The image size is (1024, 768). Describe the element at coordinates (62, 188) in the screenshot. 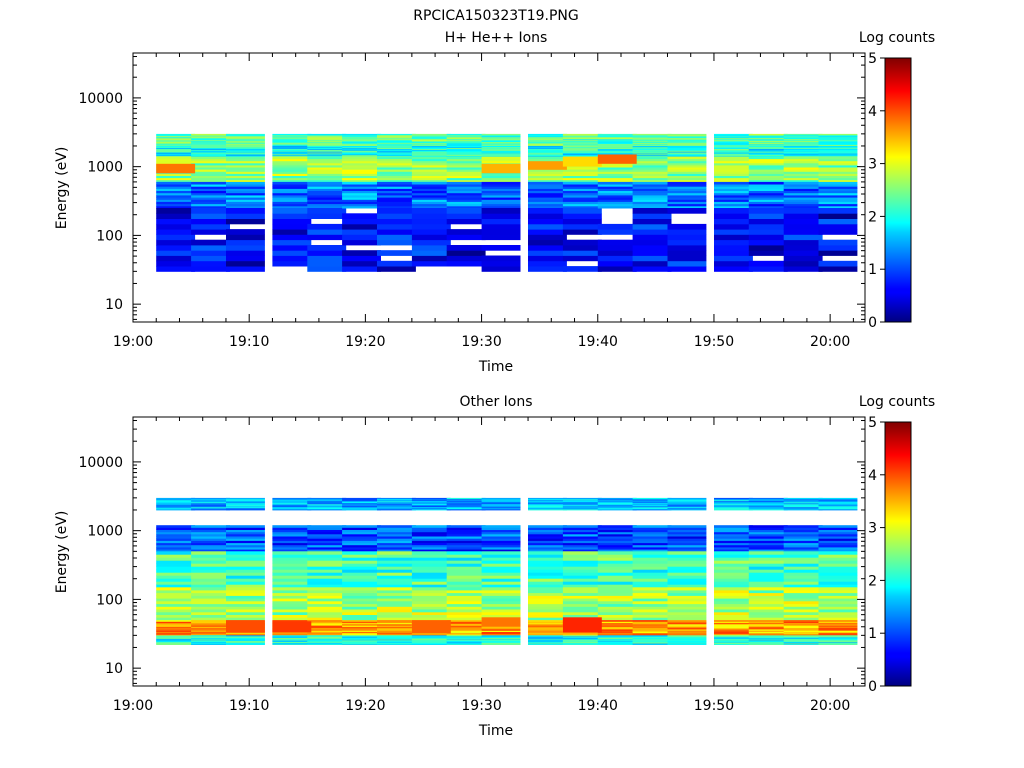

I see `y-axis-label: Energy (eV)` at that location.